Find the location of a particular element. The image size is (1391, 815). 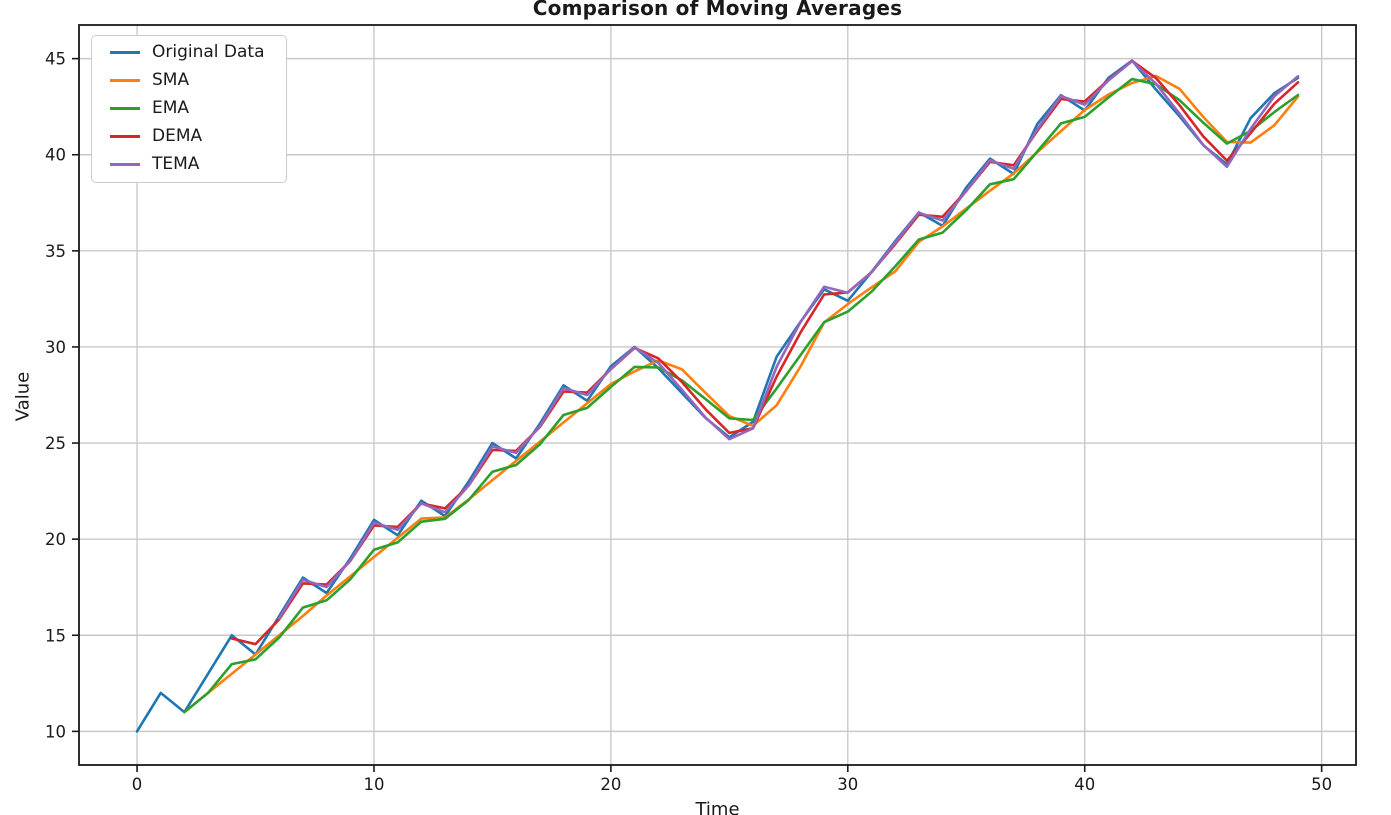

y-tick-label: 25 is located at coordinates (55, 443).